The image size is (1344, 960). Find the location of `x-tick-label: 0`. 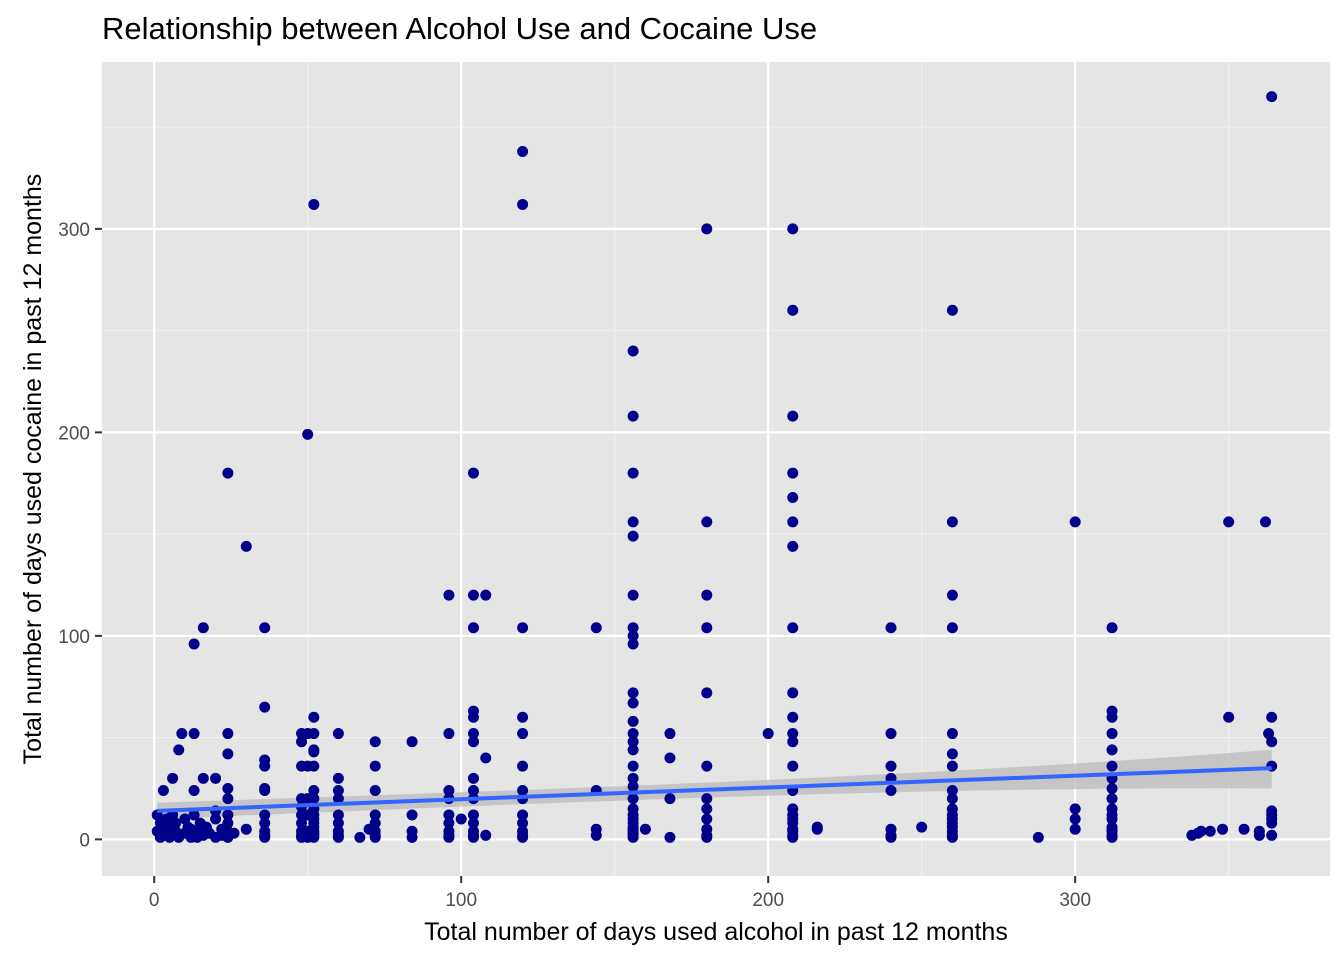

x-tick-label: 0 is located at coordinates (154, 900).